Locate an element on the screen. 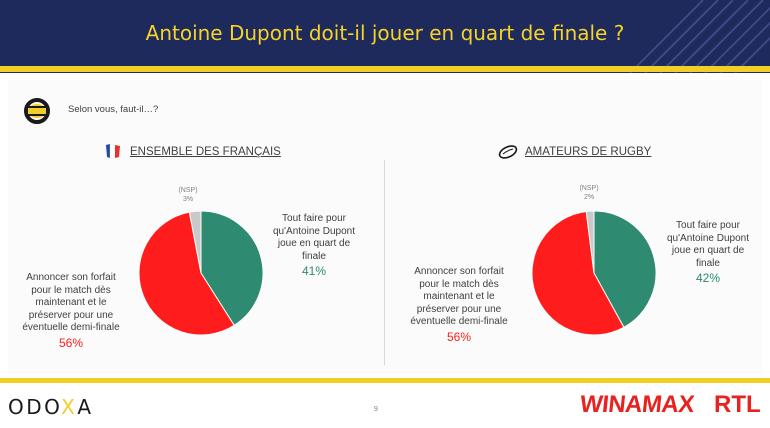  odoxa-symbol-icon is located at coordinates (37, 111).